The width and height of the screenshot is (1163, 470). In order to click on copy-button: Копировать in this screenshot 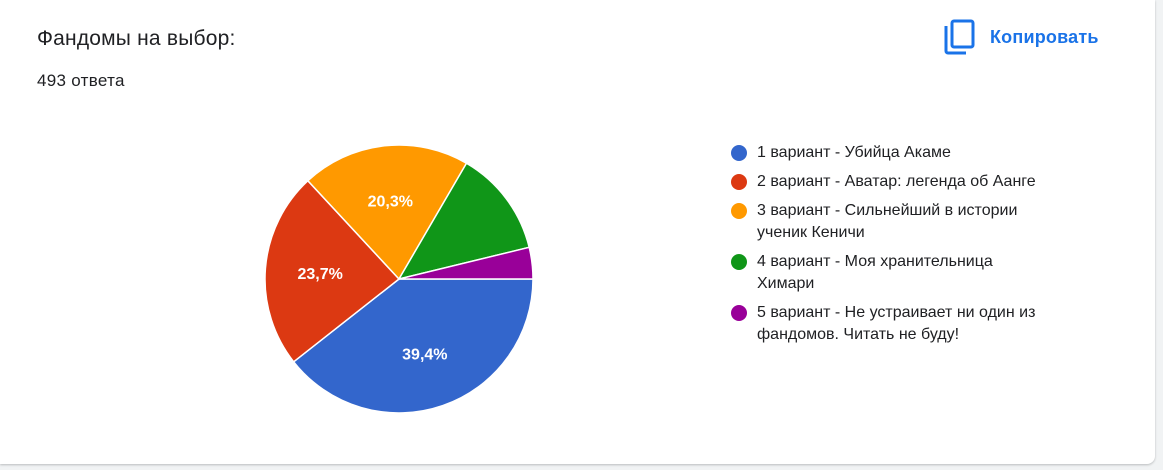, I will do `click(1029, 37)`.